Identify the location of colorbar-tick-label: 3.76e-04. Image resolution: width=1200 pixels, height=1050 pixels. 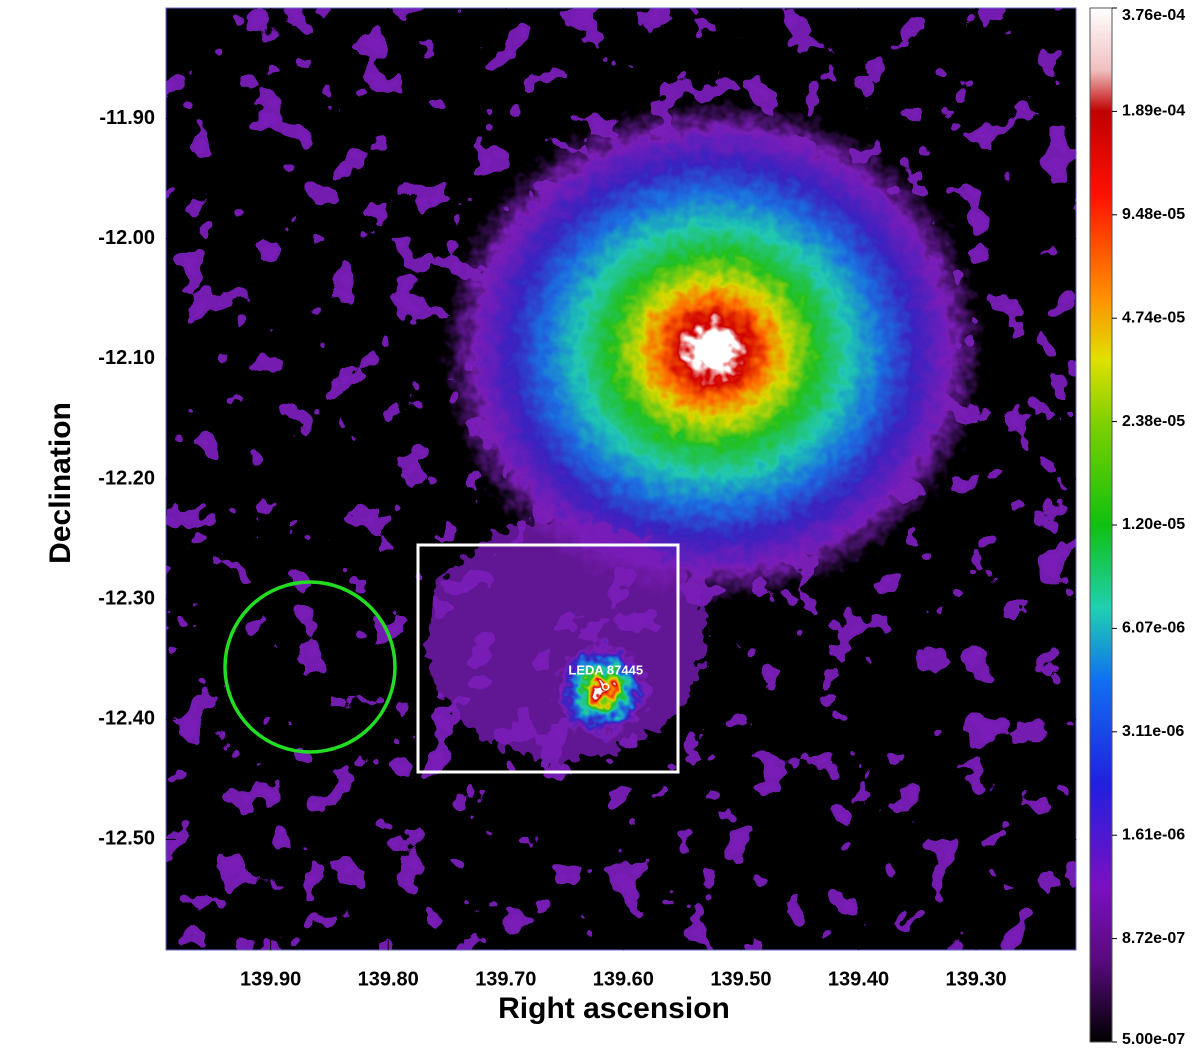
(1153, 15).